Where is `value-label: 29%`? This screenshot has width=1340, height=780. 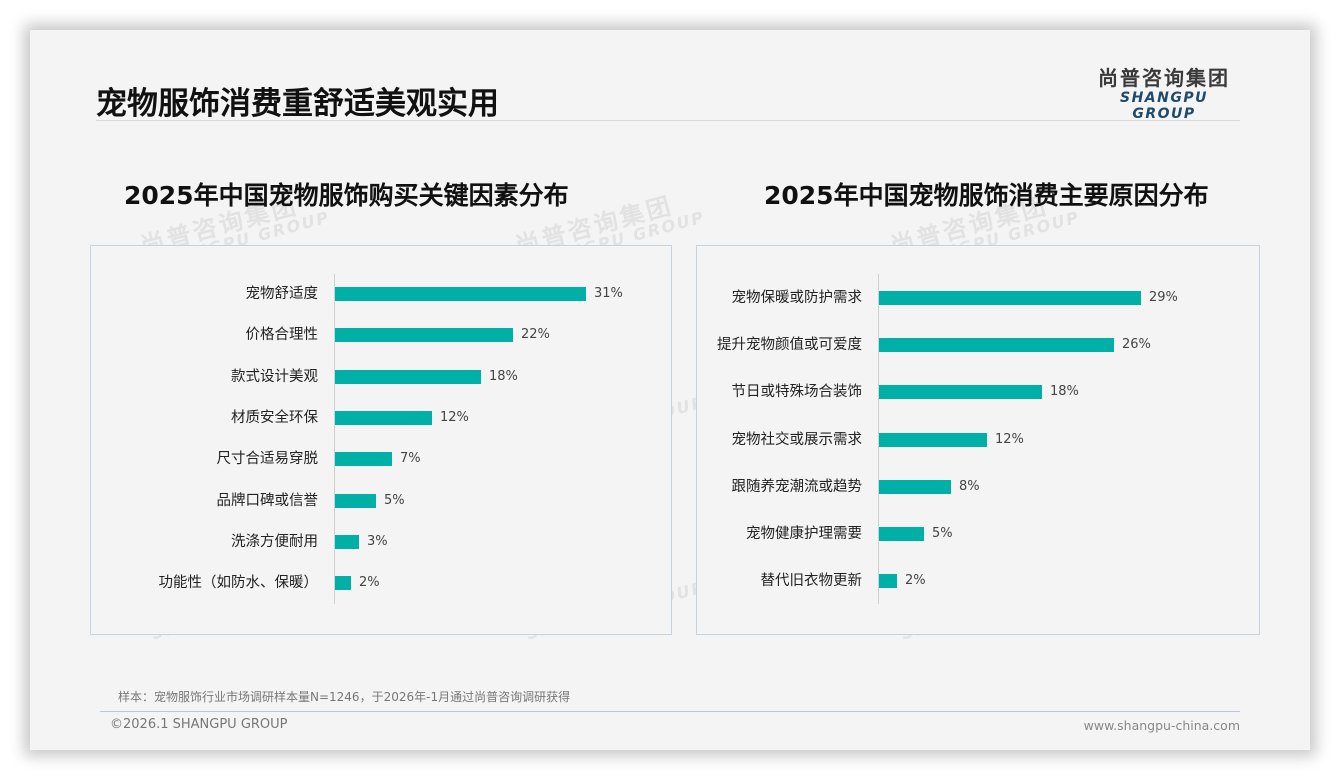 value-label: 29% is located at coordinates (1163, 297).